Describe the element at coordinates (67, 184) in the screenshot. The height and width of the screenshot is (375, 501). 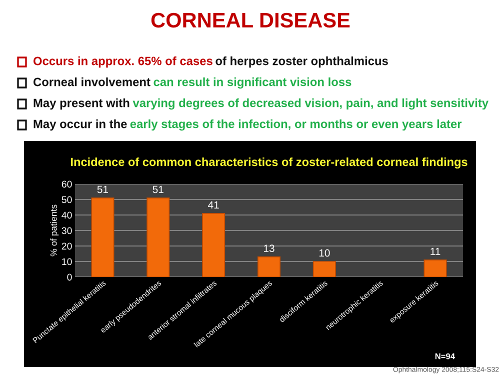
I see `y-tick-label: 60` at that location.